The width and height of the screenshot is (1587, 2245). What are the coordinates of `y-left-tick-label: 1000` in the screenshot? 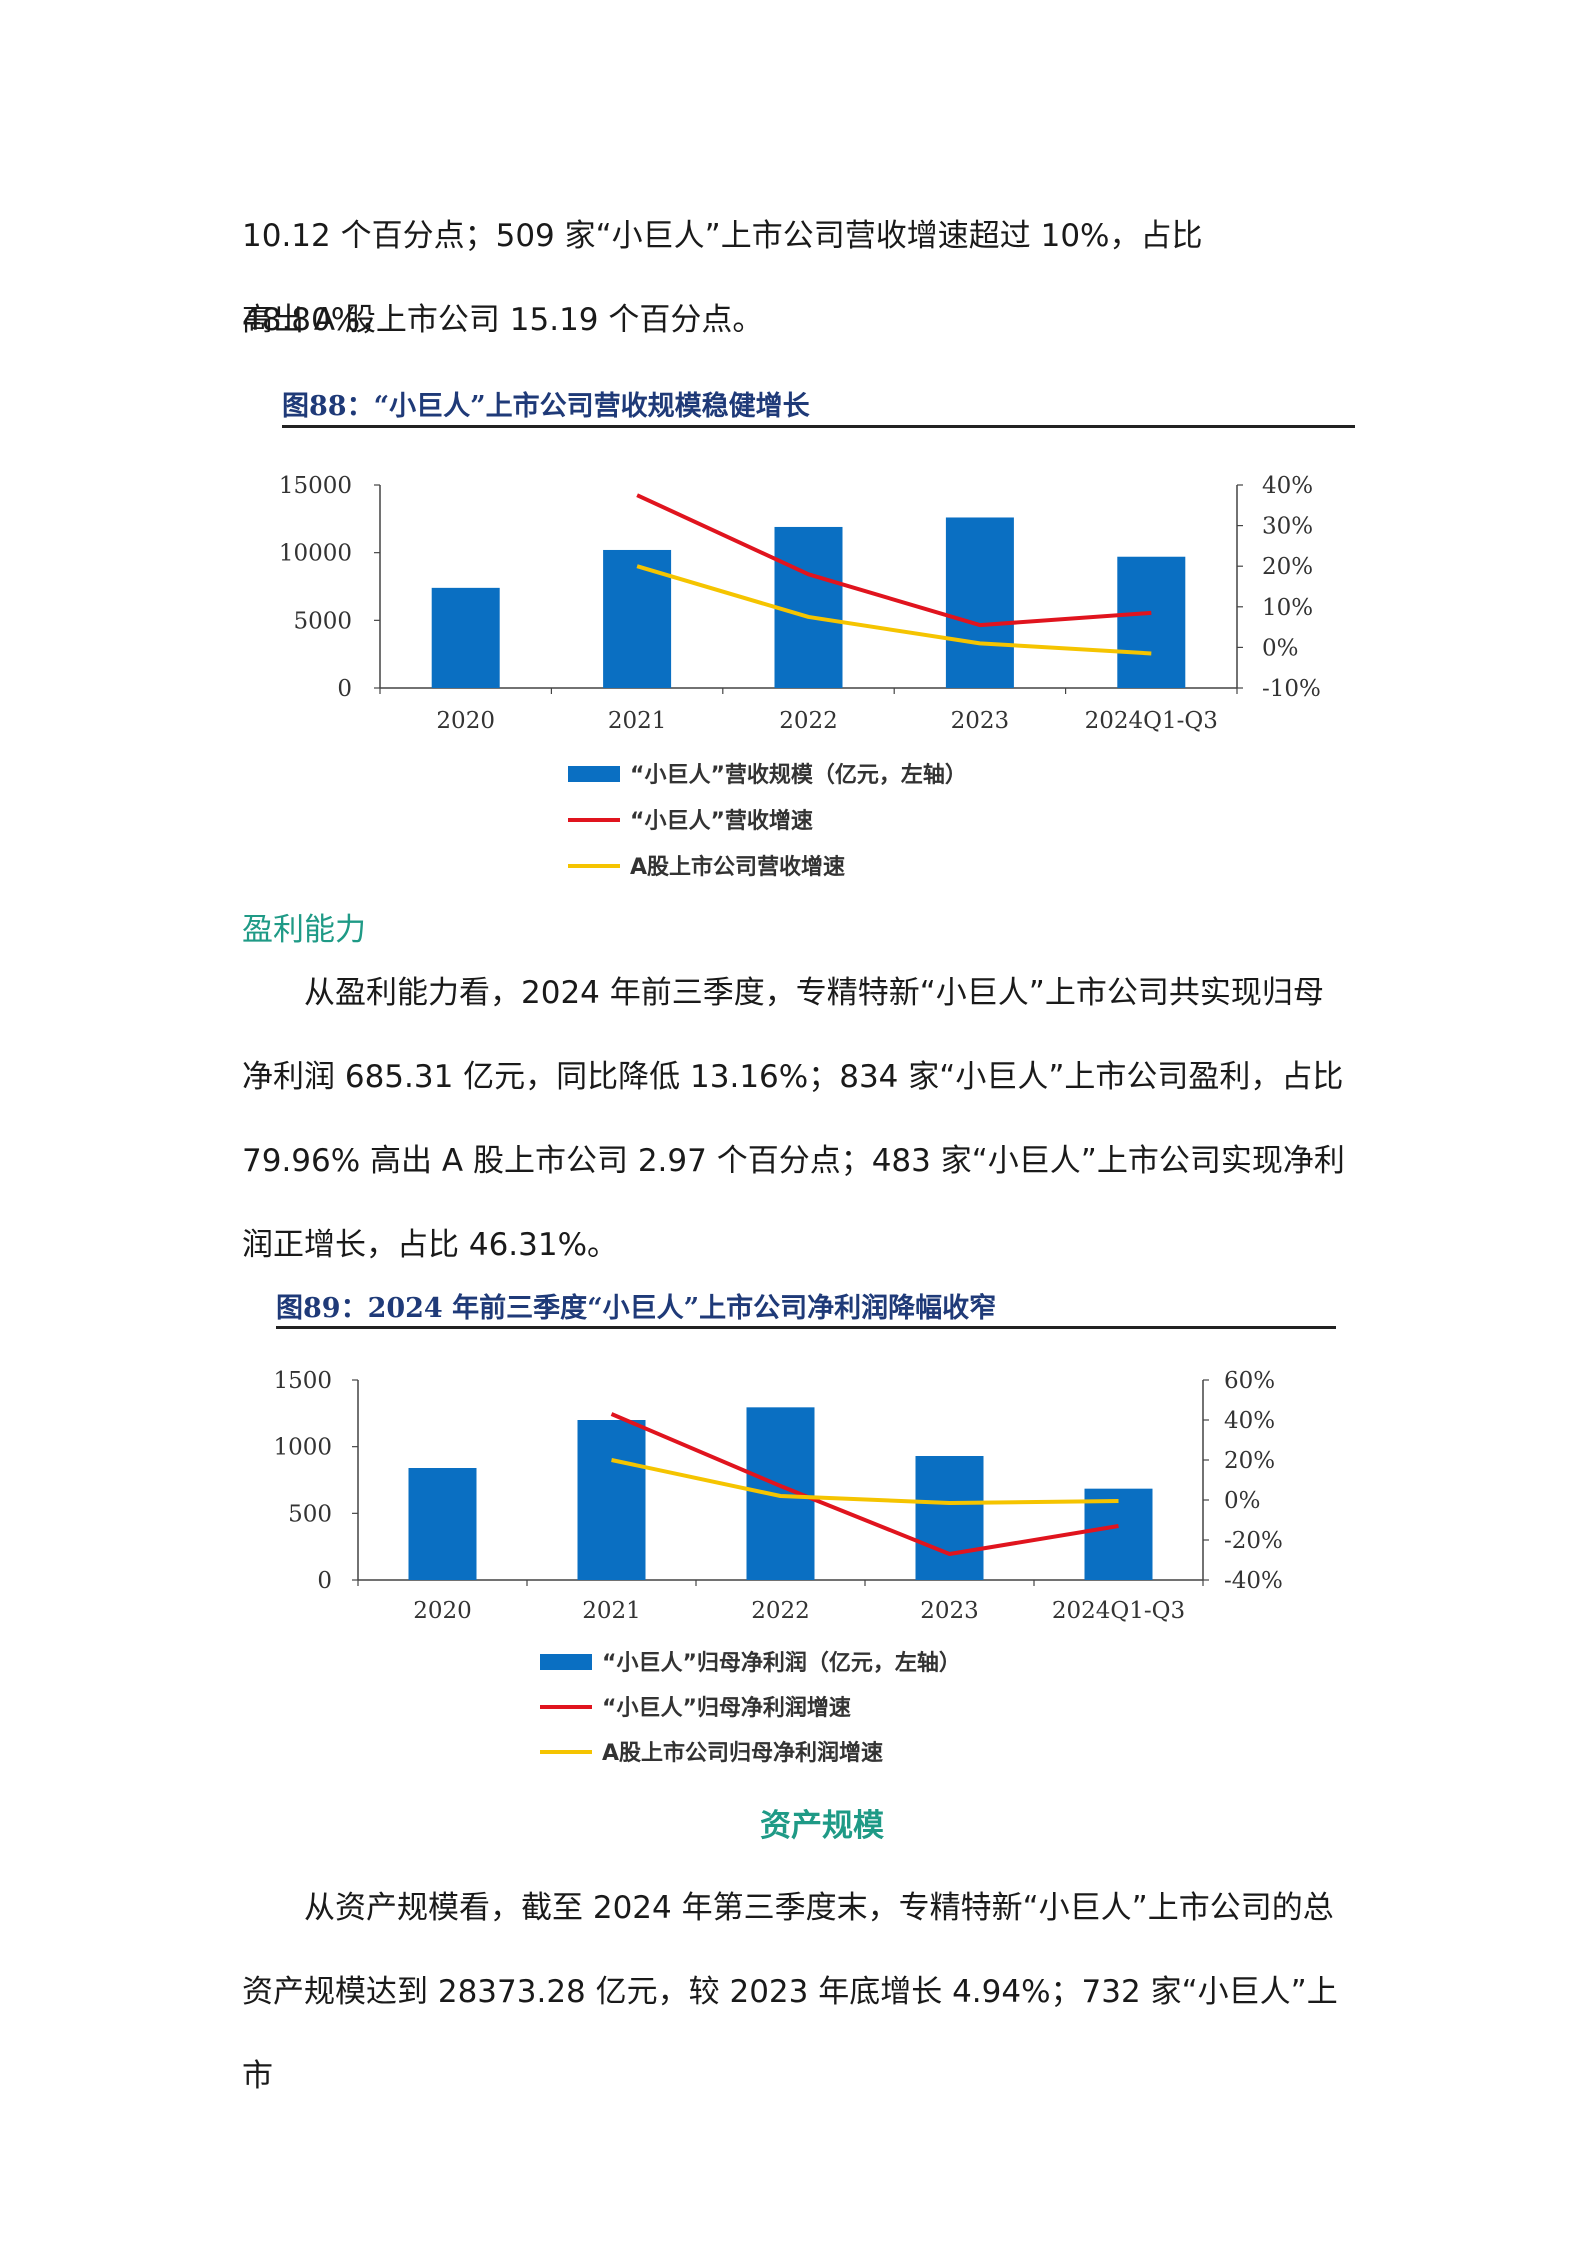 It's located at (302, 1448).